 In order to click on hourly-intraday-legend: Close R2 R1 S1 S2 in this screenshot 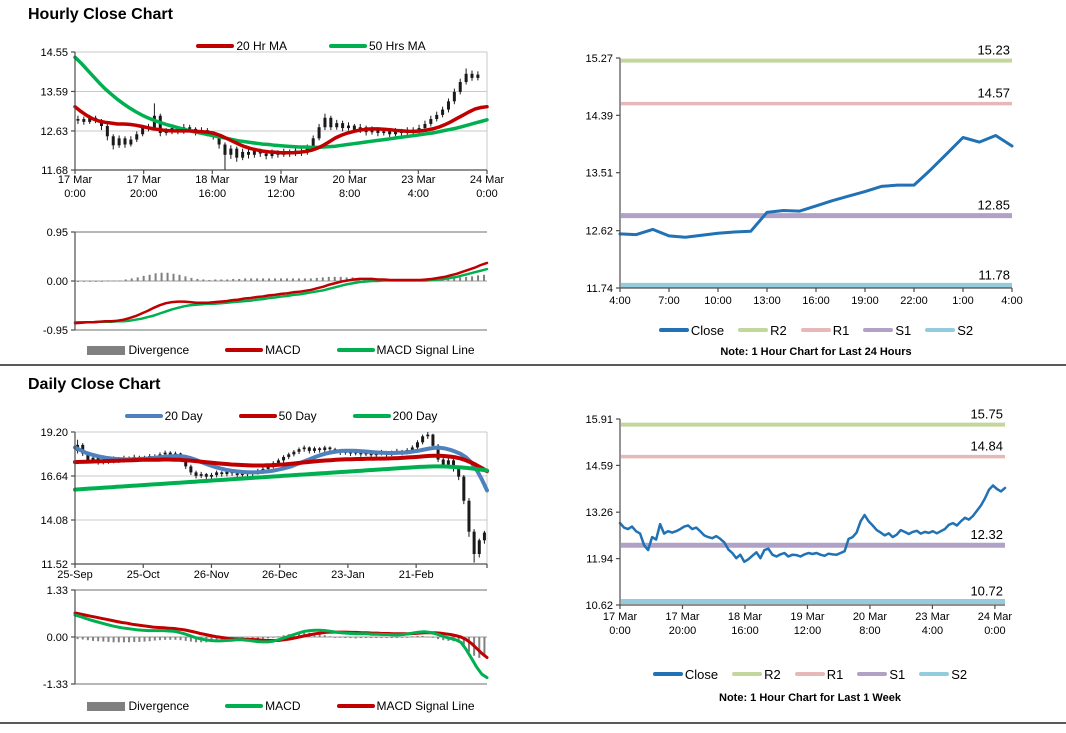, I will do `click(816, 330)`.